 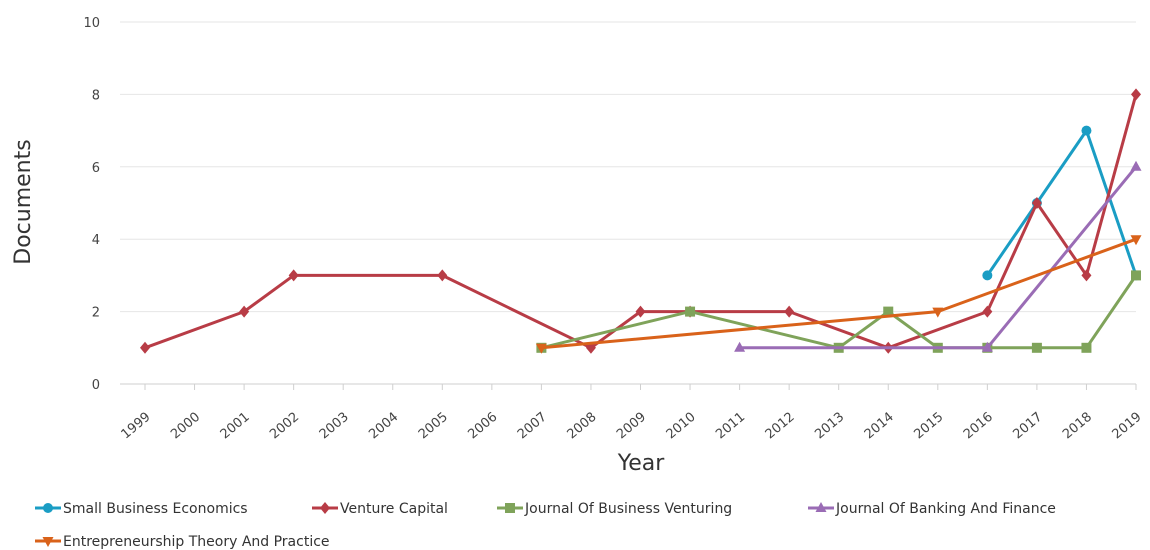 I want to click on x-tick-label: 2002, so click(x=284, y=426).